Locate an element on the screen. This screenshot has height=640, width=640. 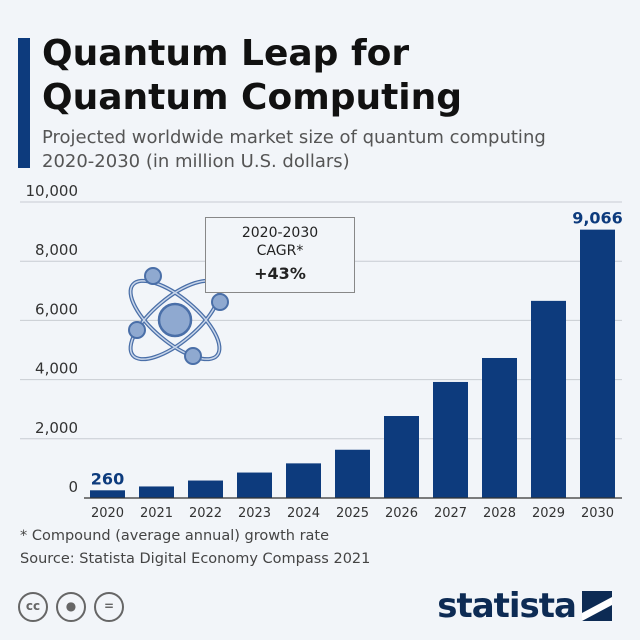
bar-2022 is located at coordinates (205, 489).